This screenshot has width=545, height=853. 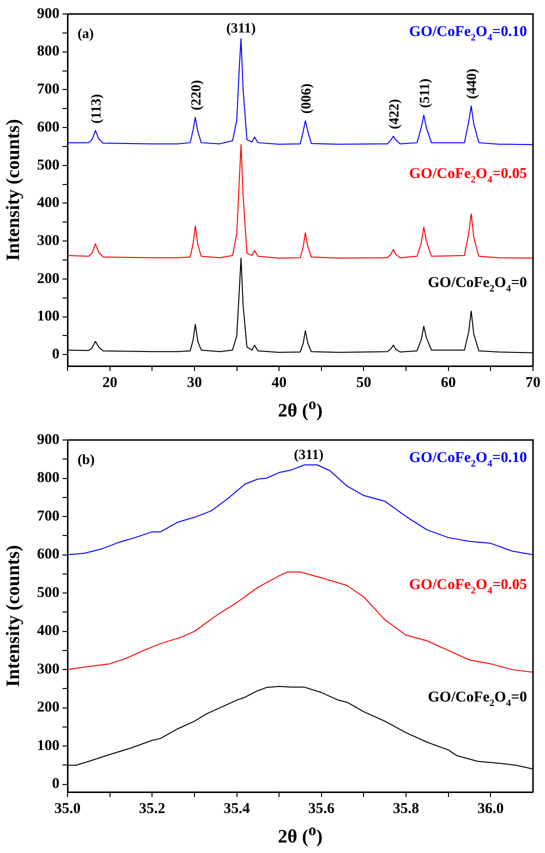 I want to click on annotation: (220), so click(x=196, y=95).